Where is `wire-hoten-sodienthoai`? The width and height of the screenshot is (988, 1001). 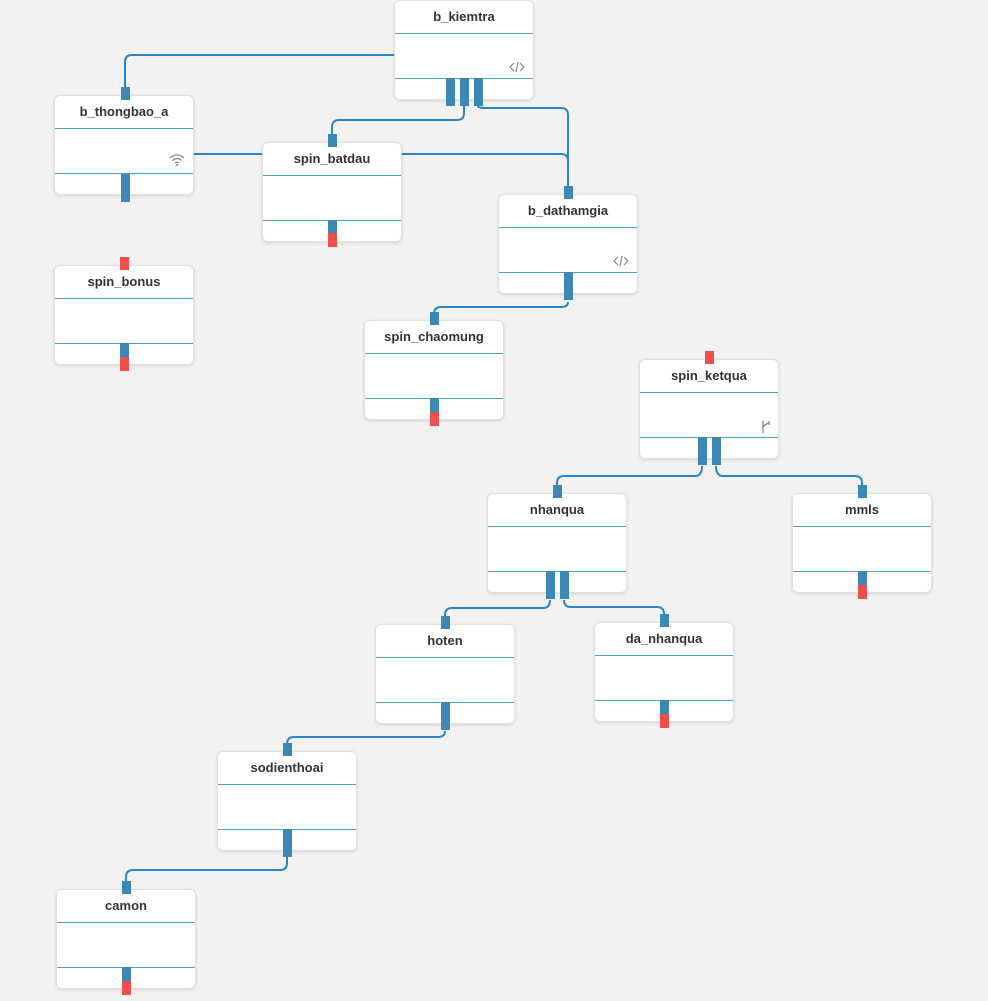 wire-hoten-sodienthoai is located at coordinates (366, 737).